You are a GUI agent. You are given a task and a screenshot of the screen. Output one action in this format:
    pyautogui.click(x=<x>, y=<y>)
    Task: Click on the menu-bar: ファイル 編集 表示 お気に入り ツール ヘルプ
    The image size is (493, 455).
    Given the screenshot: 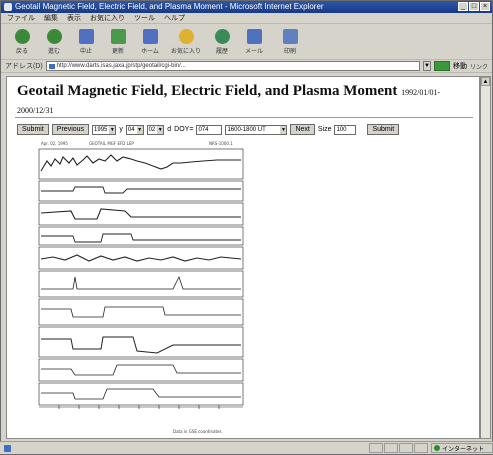 What is the action you would take?
    pyautogui.click(x=246, y=18)
    